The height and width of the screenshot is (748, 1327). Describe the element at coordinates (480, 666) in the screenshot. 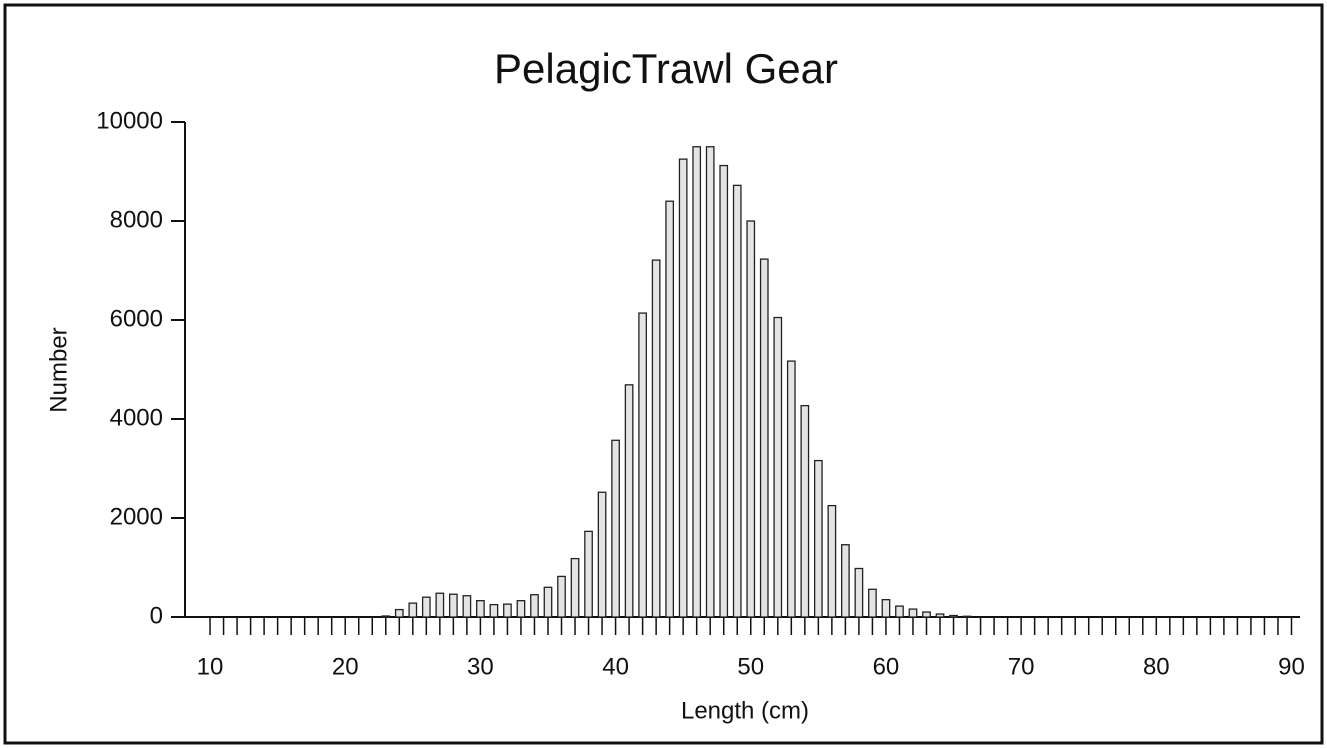

I see `x-tick-label: 30` at that location.